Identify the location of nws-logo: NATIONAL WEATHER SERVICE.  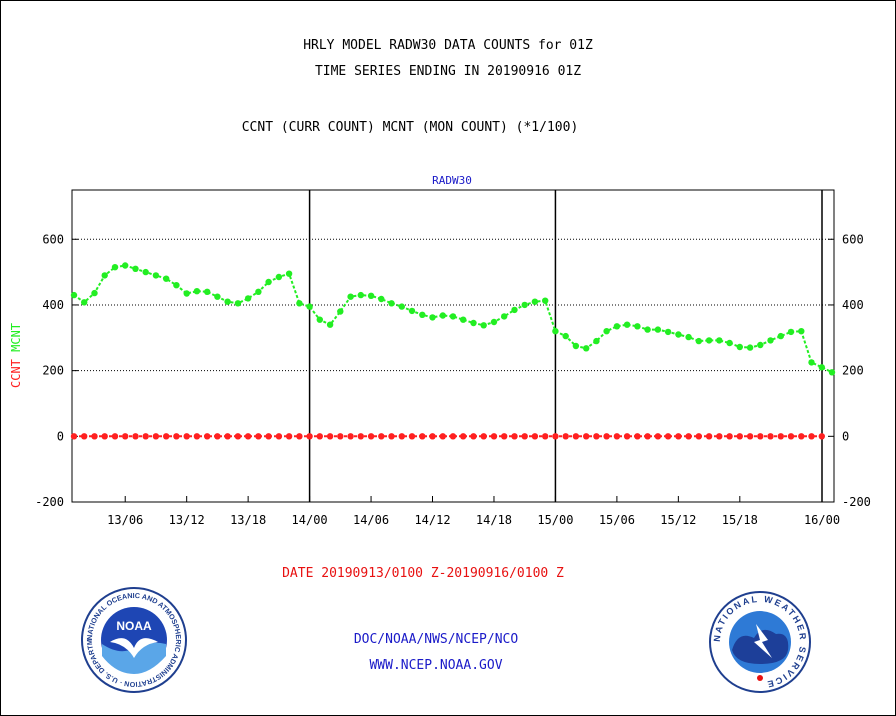
(760, 642).